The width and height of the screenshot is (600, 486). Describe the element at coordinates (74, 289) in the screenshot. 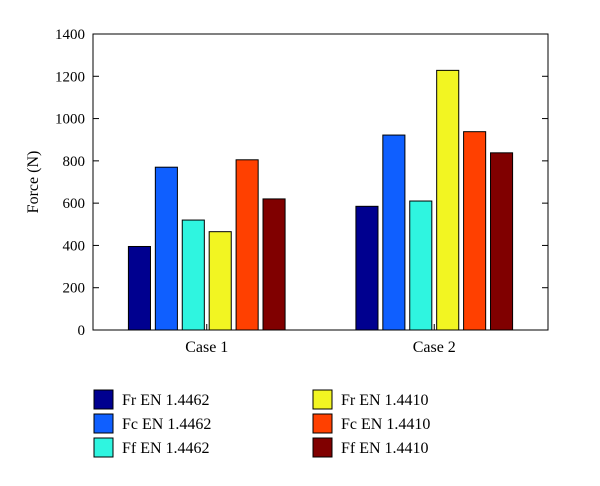

I see `y-tick-label: 200` at that location.